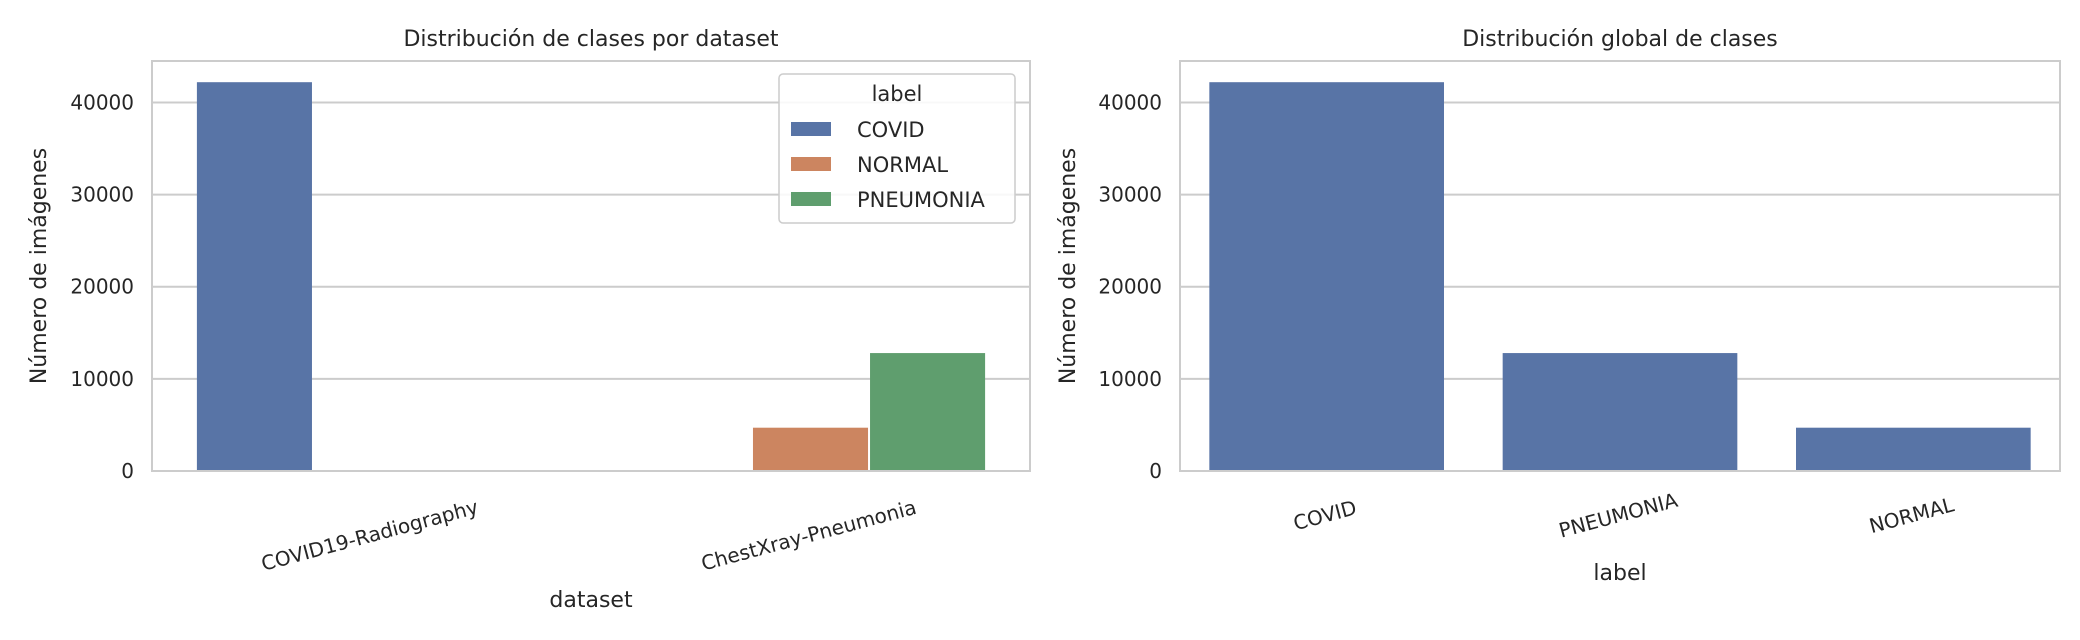 The width and height of the screenshot is (2080, 640). What do you see at coordinates (1620, 412) in the screenshot?
I see `bar-pneumonia` at bounding box center [1620, 412].